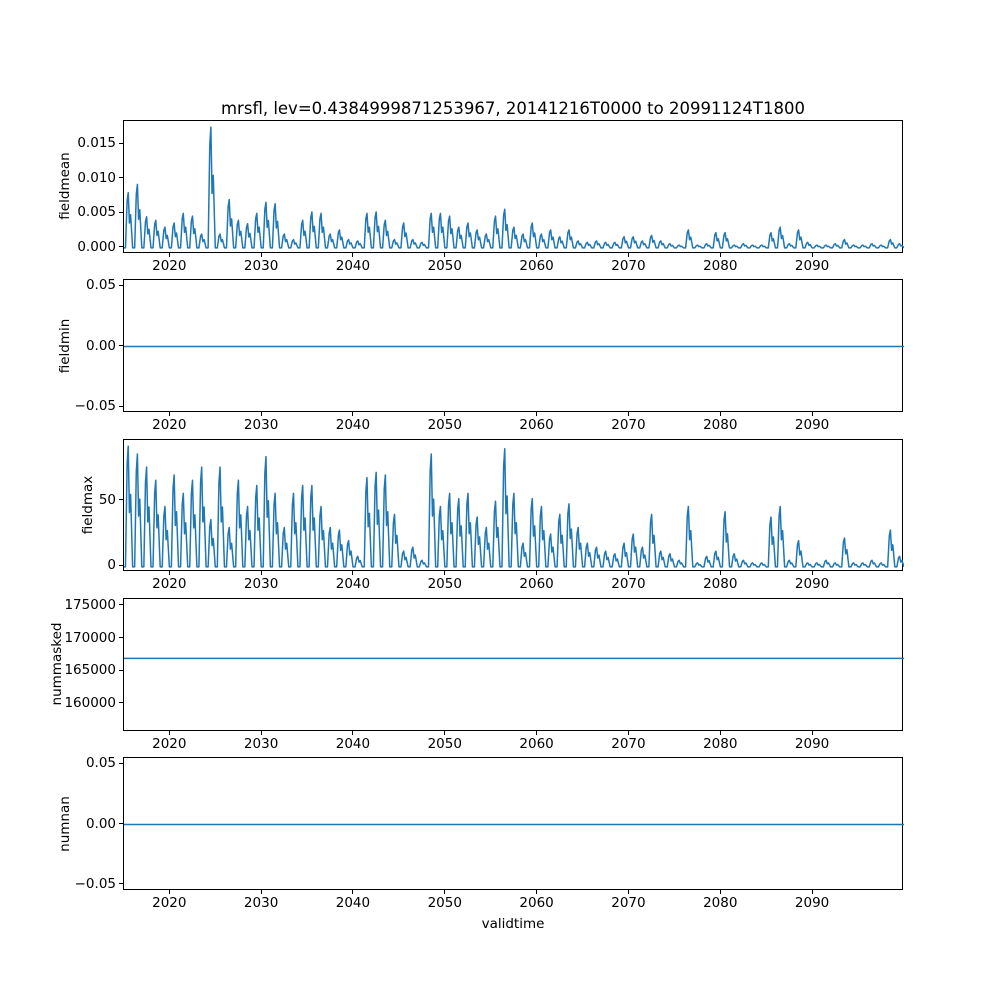  Describe the element at coordinates (90, 670) in the screenshot. I see `ytick-label: 165000` at that location.